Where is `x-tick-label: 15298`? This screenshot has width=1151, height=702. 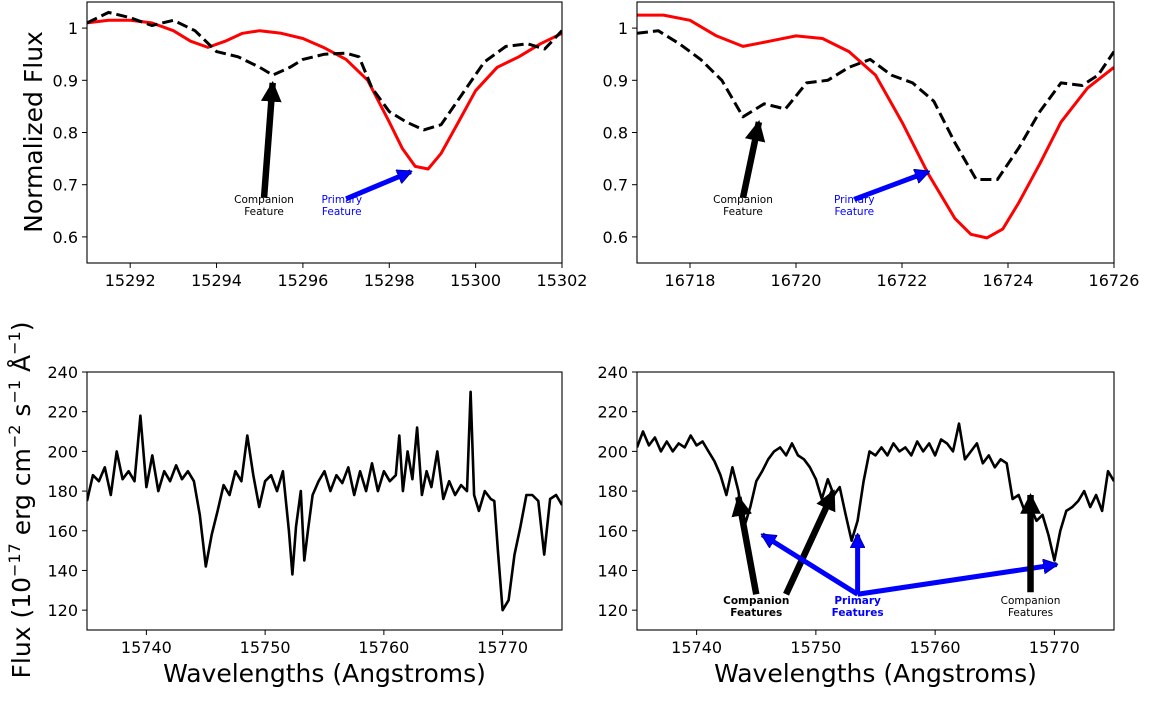
x-tick-label: 15298 is located at coordinates (389, 280).